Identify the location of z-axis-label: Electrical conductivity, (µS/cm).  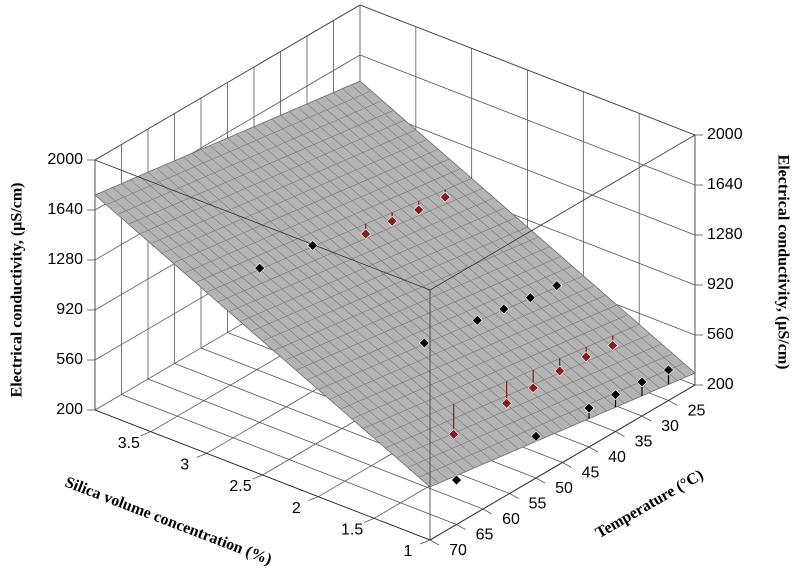
(17, 290).